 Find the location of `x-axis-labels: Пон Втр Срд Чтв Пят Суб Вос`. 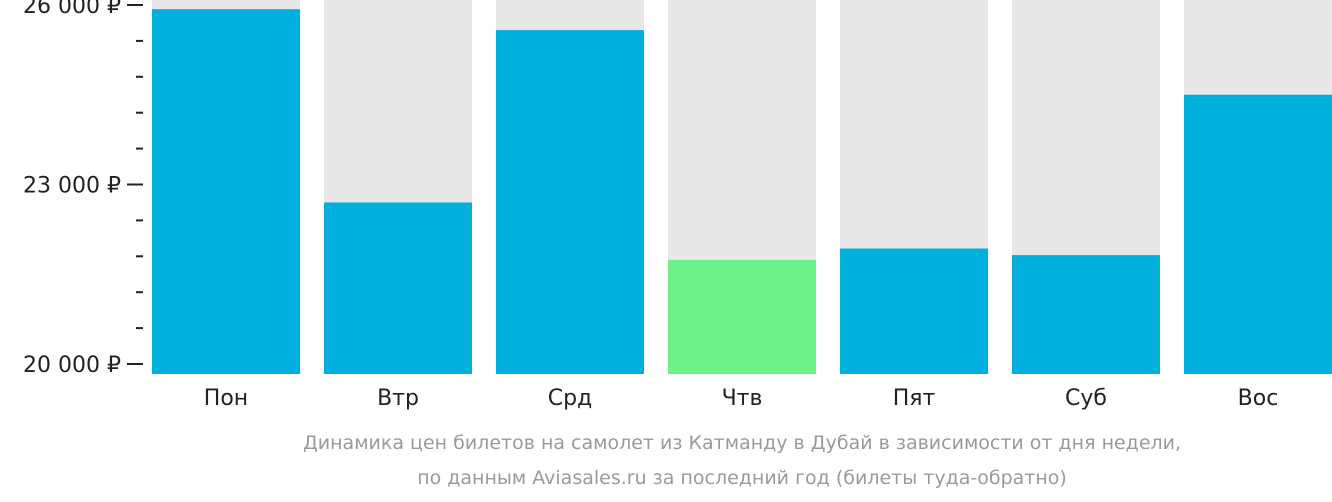

x-axis-labels: Пон Втр Срд Чтв Пят Суб Вос is located at coordinates (741, 398).